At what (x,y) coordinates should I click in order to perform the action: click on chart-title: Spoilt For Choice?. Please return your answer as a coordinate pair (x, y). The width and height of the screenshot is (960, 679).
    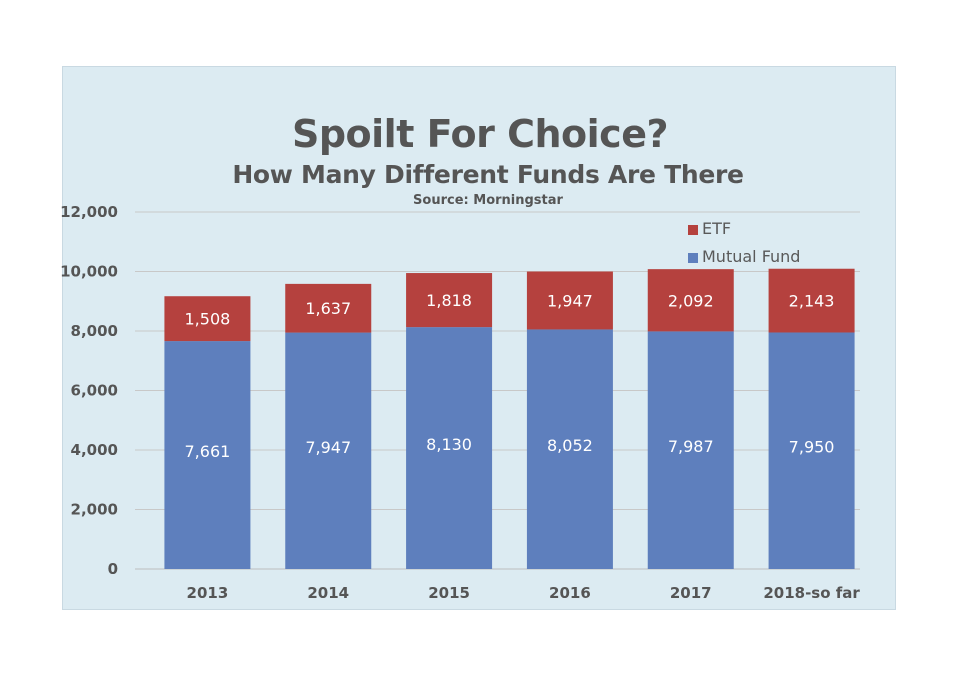
    Looking at the image, I should click on (480, 134).